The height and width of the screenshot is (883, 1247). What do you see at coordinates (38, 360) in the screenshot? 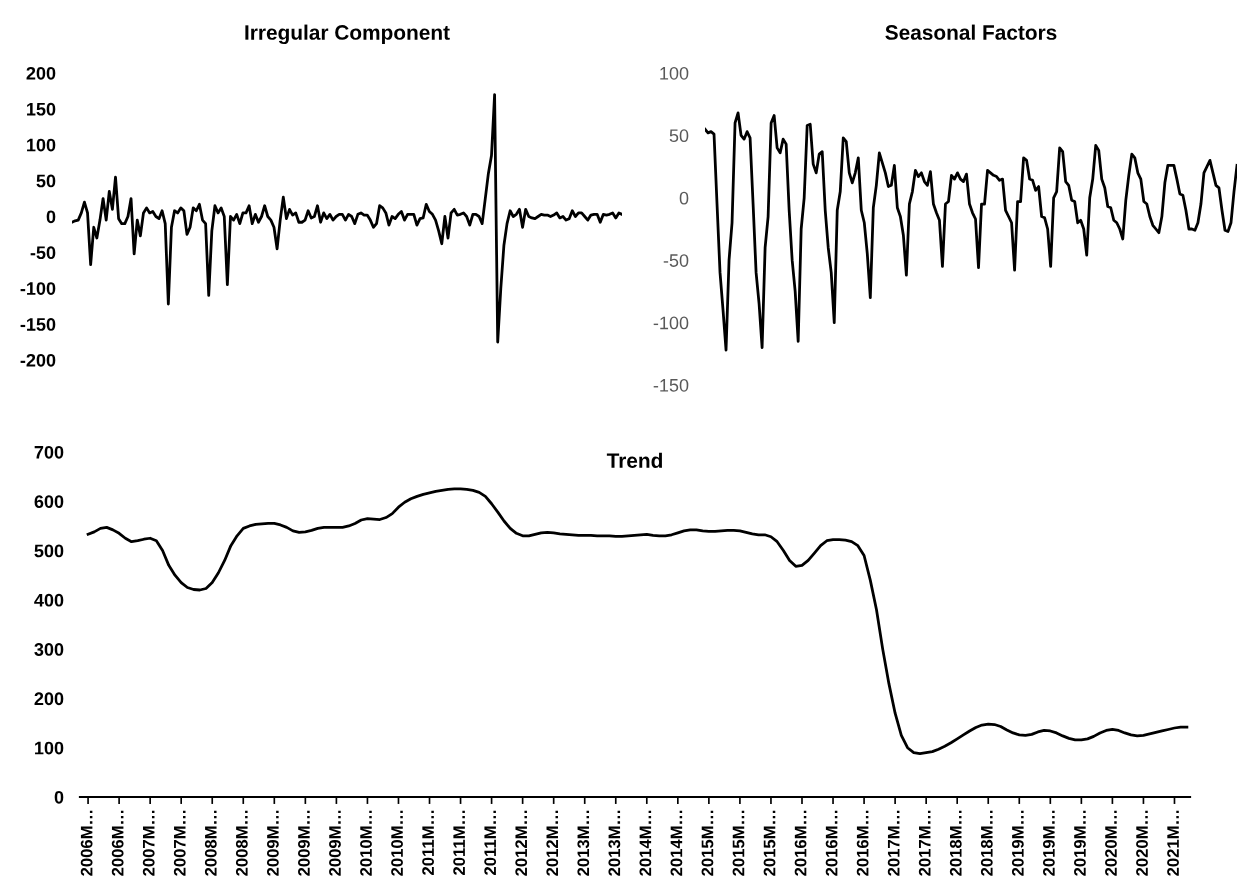
I see `y-tick-label: -200` at bounding box center [38, 360].